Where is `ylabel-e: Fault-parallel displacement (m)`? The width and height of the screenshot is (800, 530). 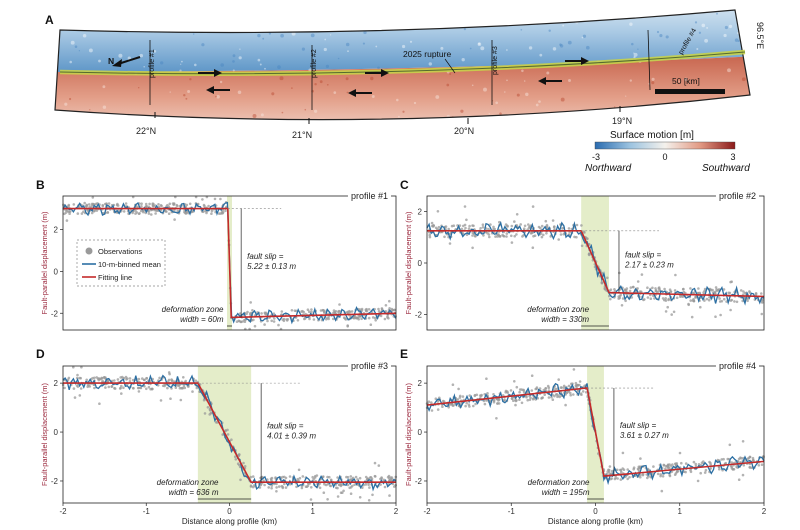
ylabel-e: Fault-parallel displacement (m) is located at coordinates (408, 434).